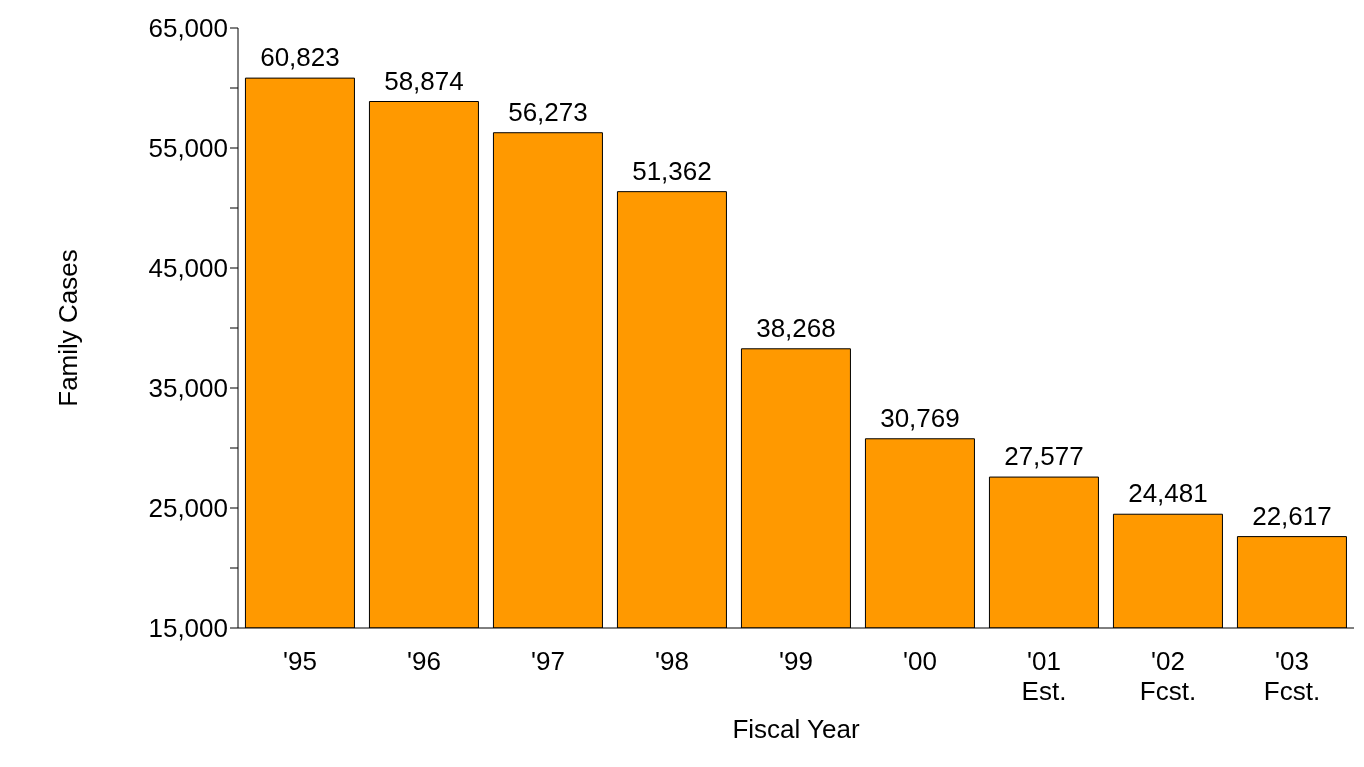  Describe the element at coordinates (548, 111) in the screenshot. I see `data-label: 56,273` at that location.